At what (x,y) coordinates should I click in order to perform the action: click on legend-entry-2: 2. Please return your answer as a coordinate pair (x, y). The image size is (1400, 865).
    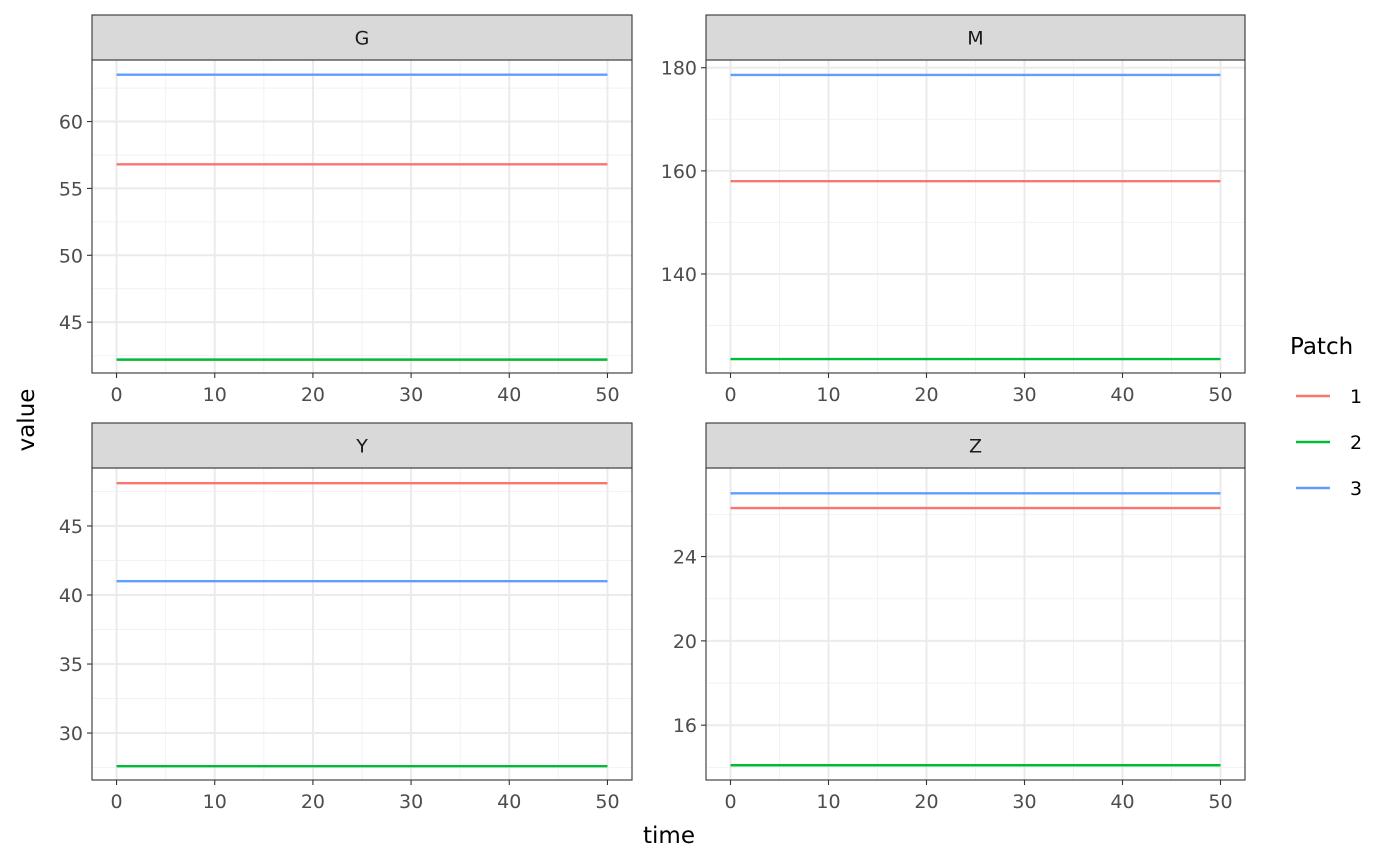
    Looking at the image, I should click on (1329, 443).